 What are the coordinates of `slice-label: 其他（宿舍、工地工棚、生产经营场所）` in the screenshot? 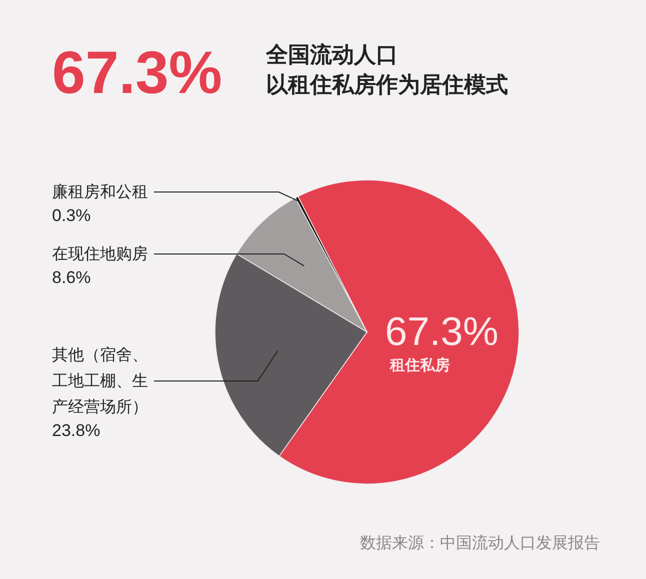 It's located at (100, 381).